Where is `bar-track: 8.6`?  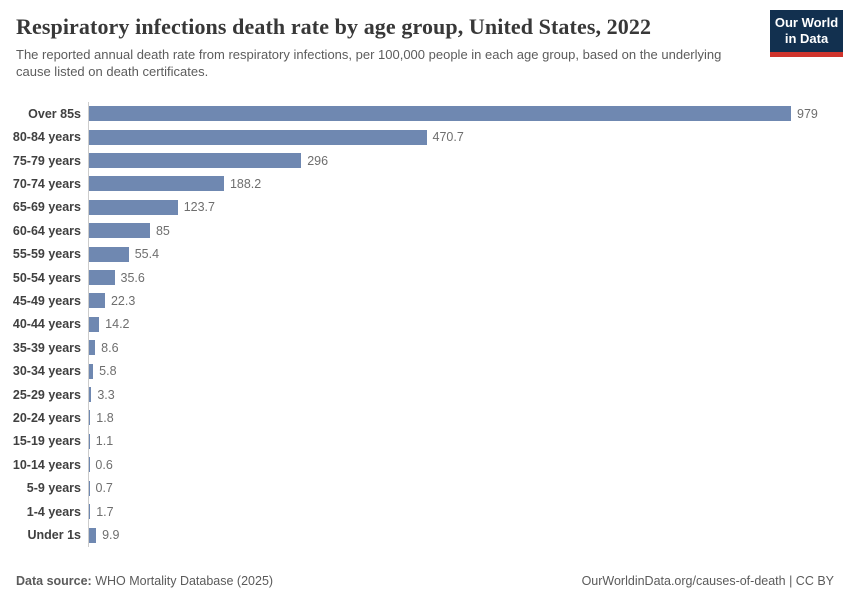
bar-track: 8.6 is located at coordinates (461, 348).